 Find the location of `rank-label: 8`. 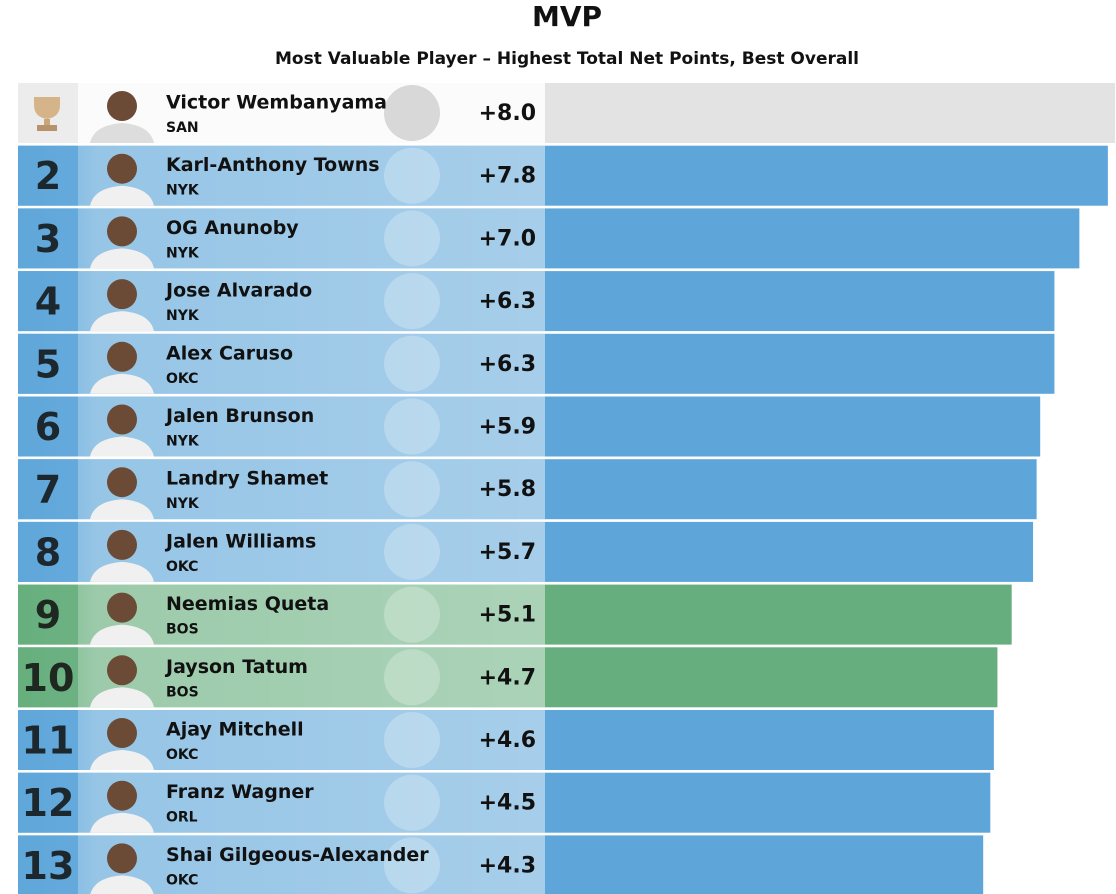

rank-label: 8 is located at coordinates (48, 552).